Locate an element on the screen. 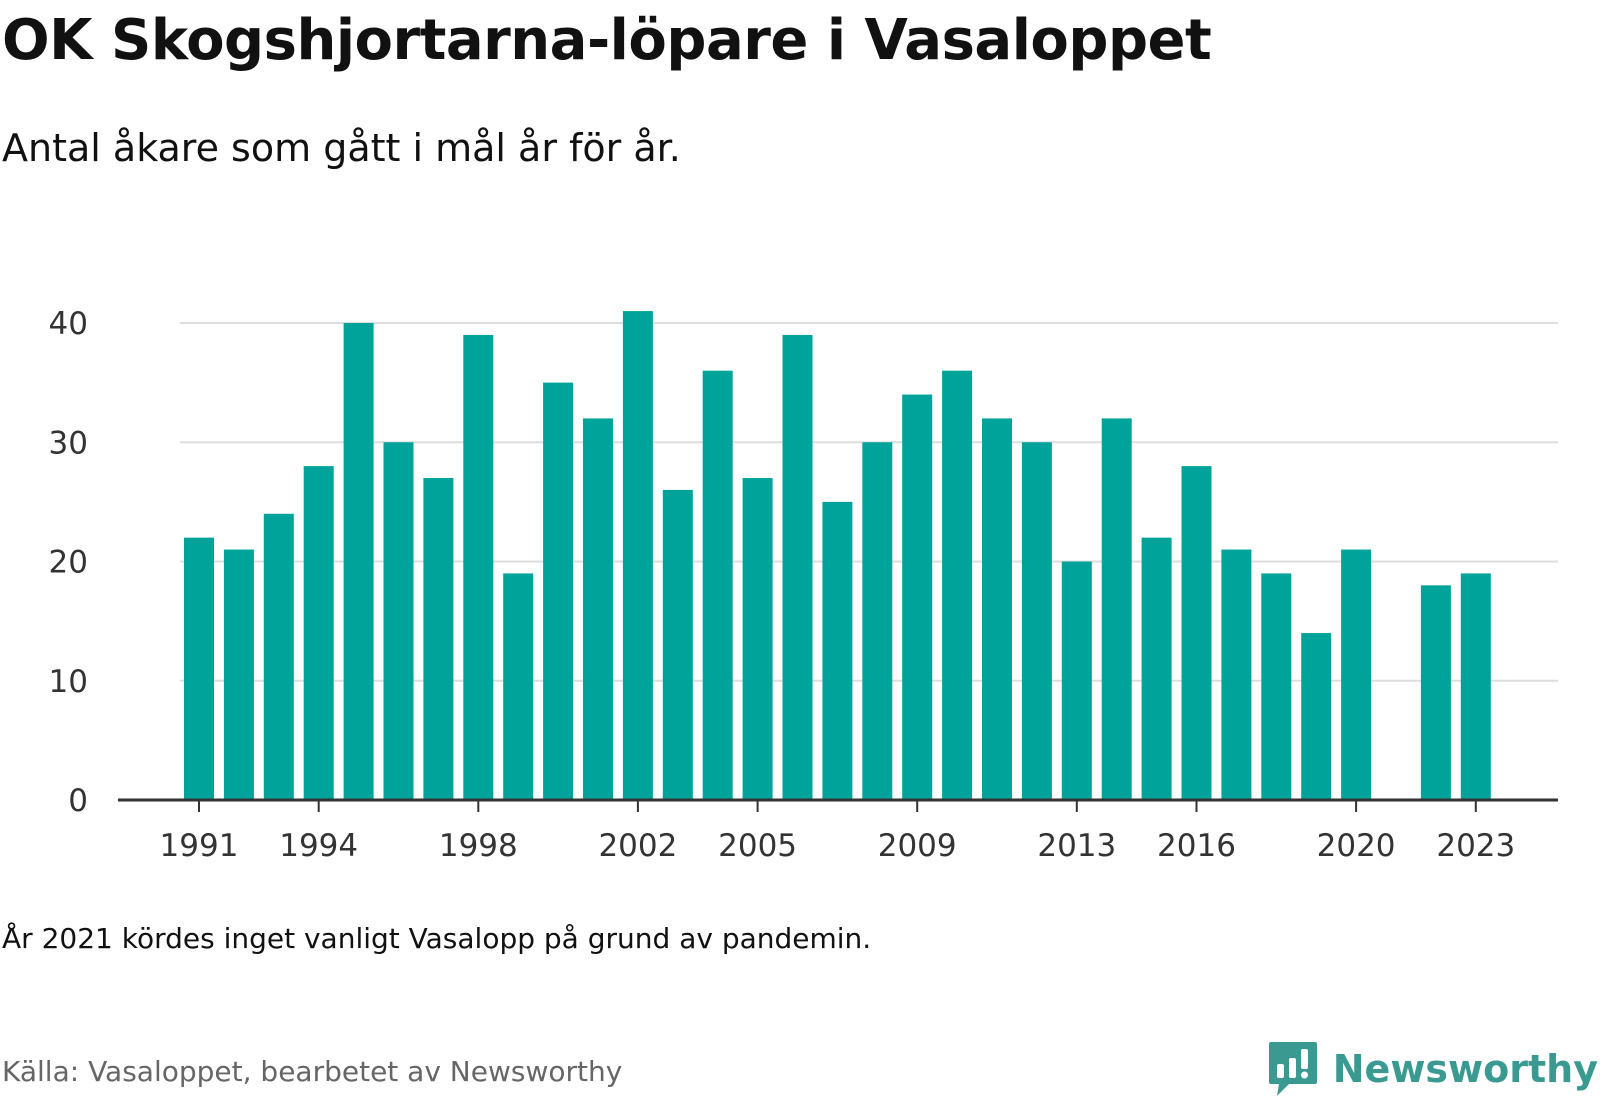 This screenshot has width=1600, height=1100. newsworthy-logo: Newsworthy is located at coordinates (1432, 1069).